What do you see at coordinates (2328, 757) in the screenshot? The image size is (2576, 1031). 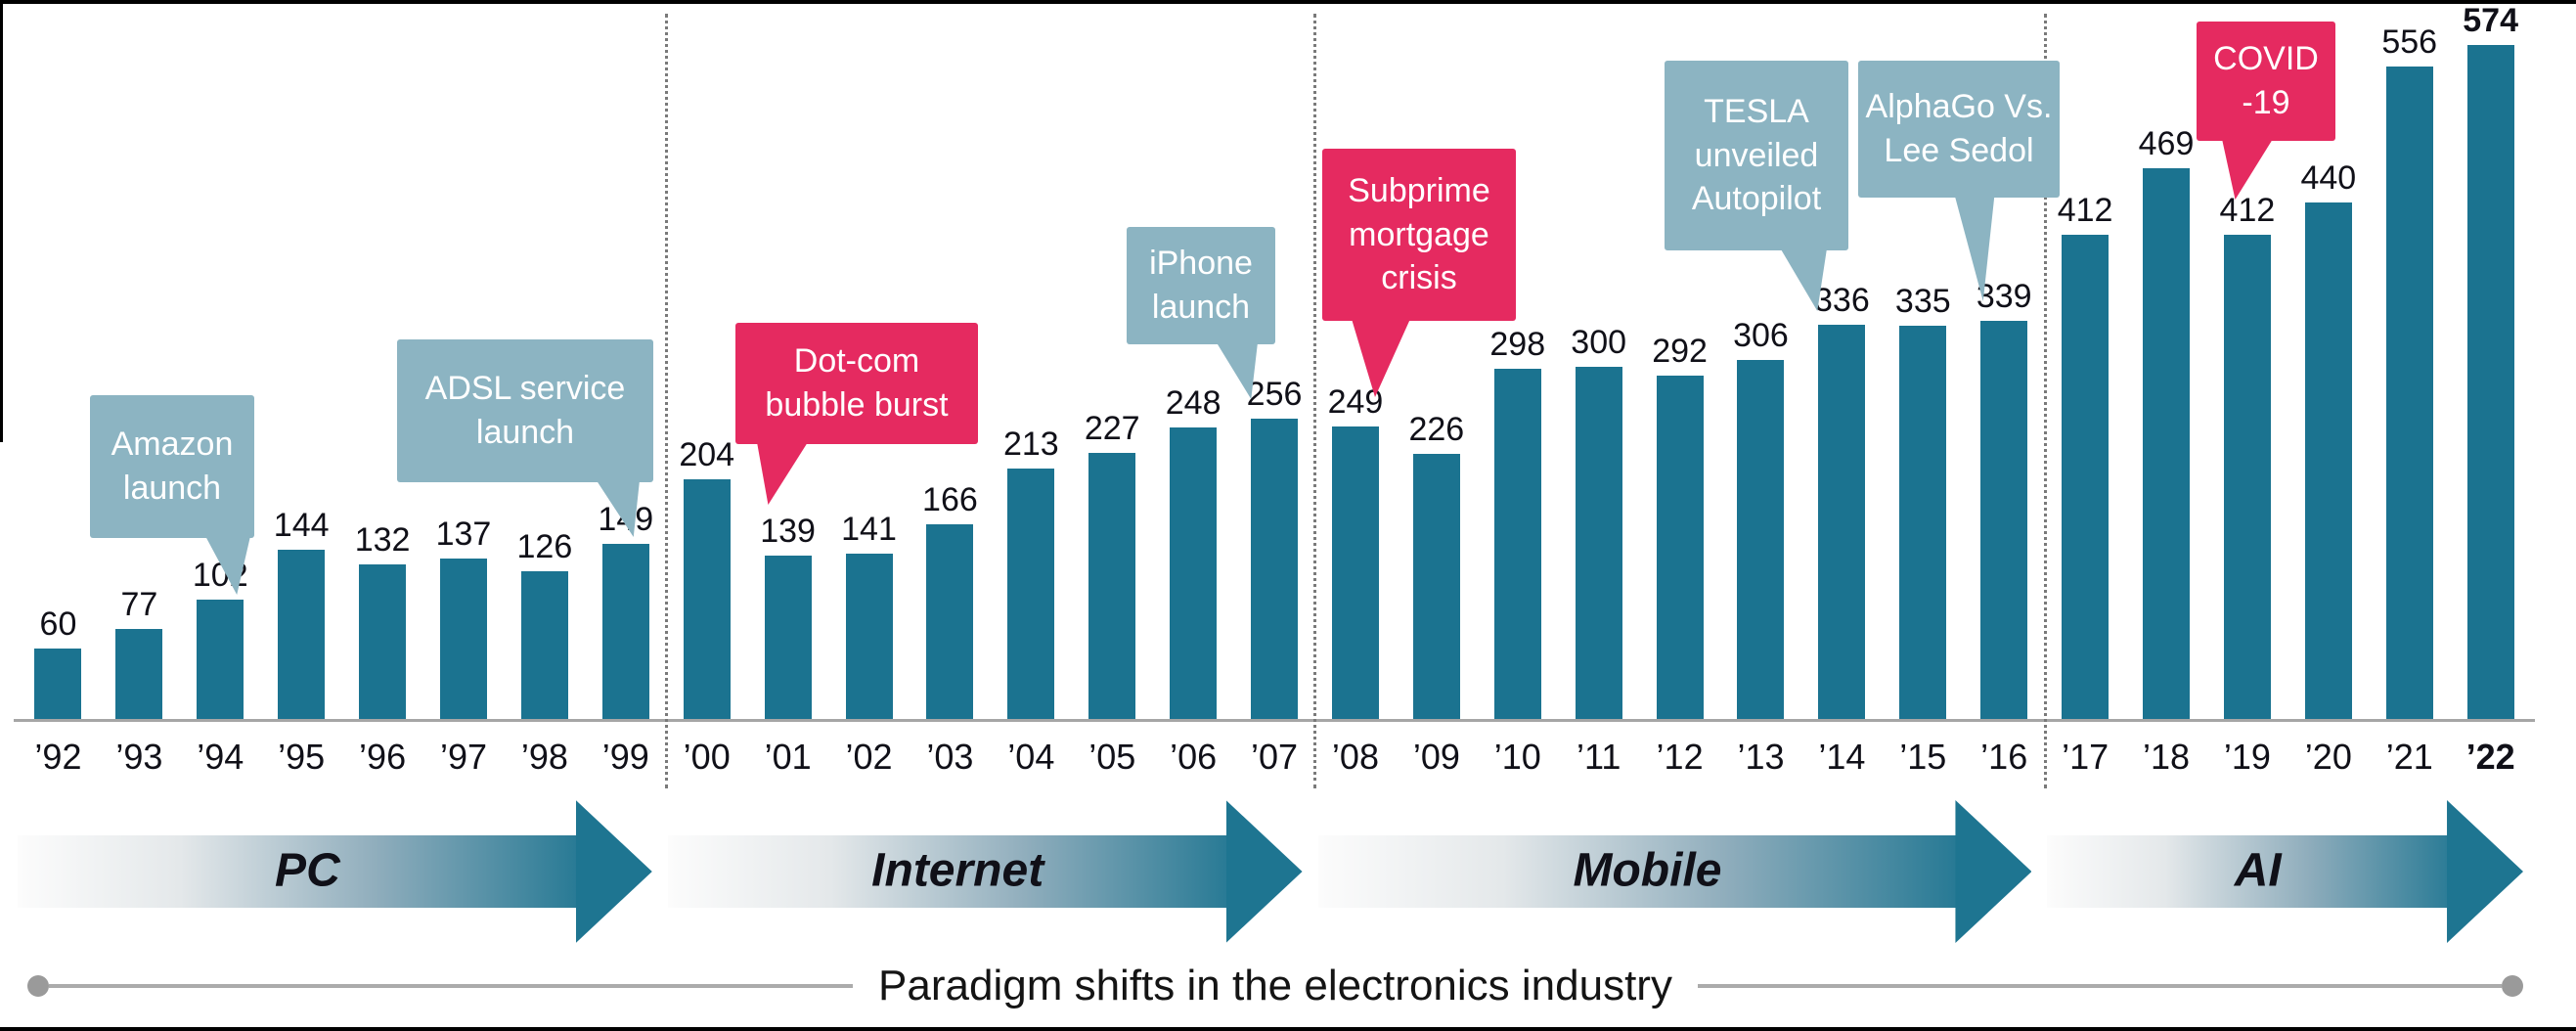 I see `year-label-’20: ’20` at bounding box center [2328, 757].